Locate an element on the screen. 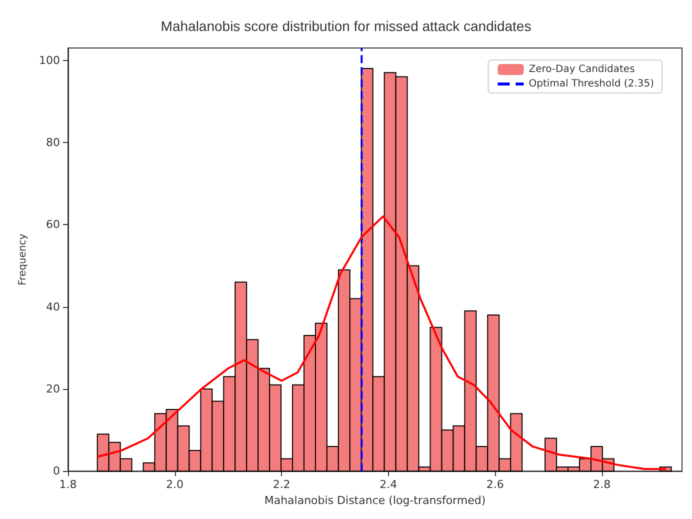 This screenshot has width=692, height=519. y-tick-label: 20 is located at coordinates (53, 389).